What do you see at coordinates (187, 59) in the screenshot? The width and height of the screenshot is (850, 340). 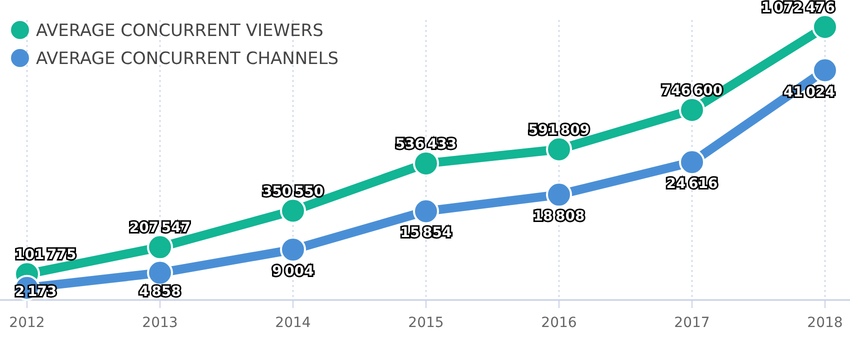 I see `legend-label: AVERAGE CONCURRENT CHANNELS` at bounding box center [187, 59].